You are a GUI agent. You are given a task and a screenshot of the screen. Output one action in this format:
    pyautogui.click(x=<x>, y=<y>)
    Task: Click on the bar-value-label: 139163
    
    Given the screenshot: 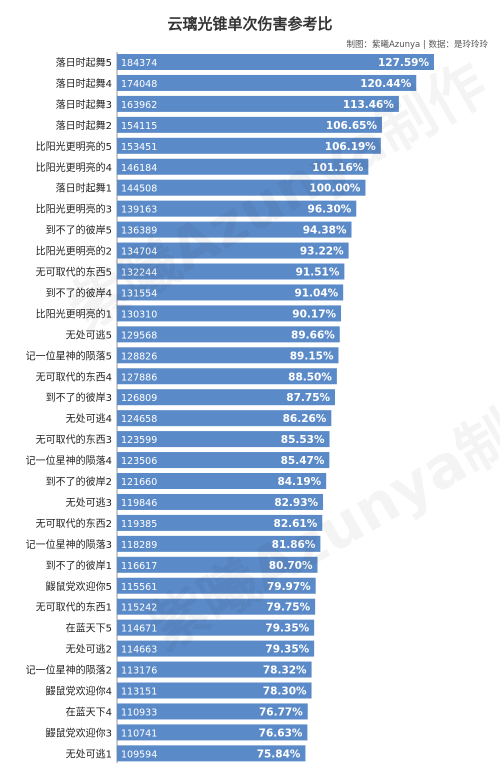 What is the action you would take?
    pyautogui.click(x=139, y=210)
    